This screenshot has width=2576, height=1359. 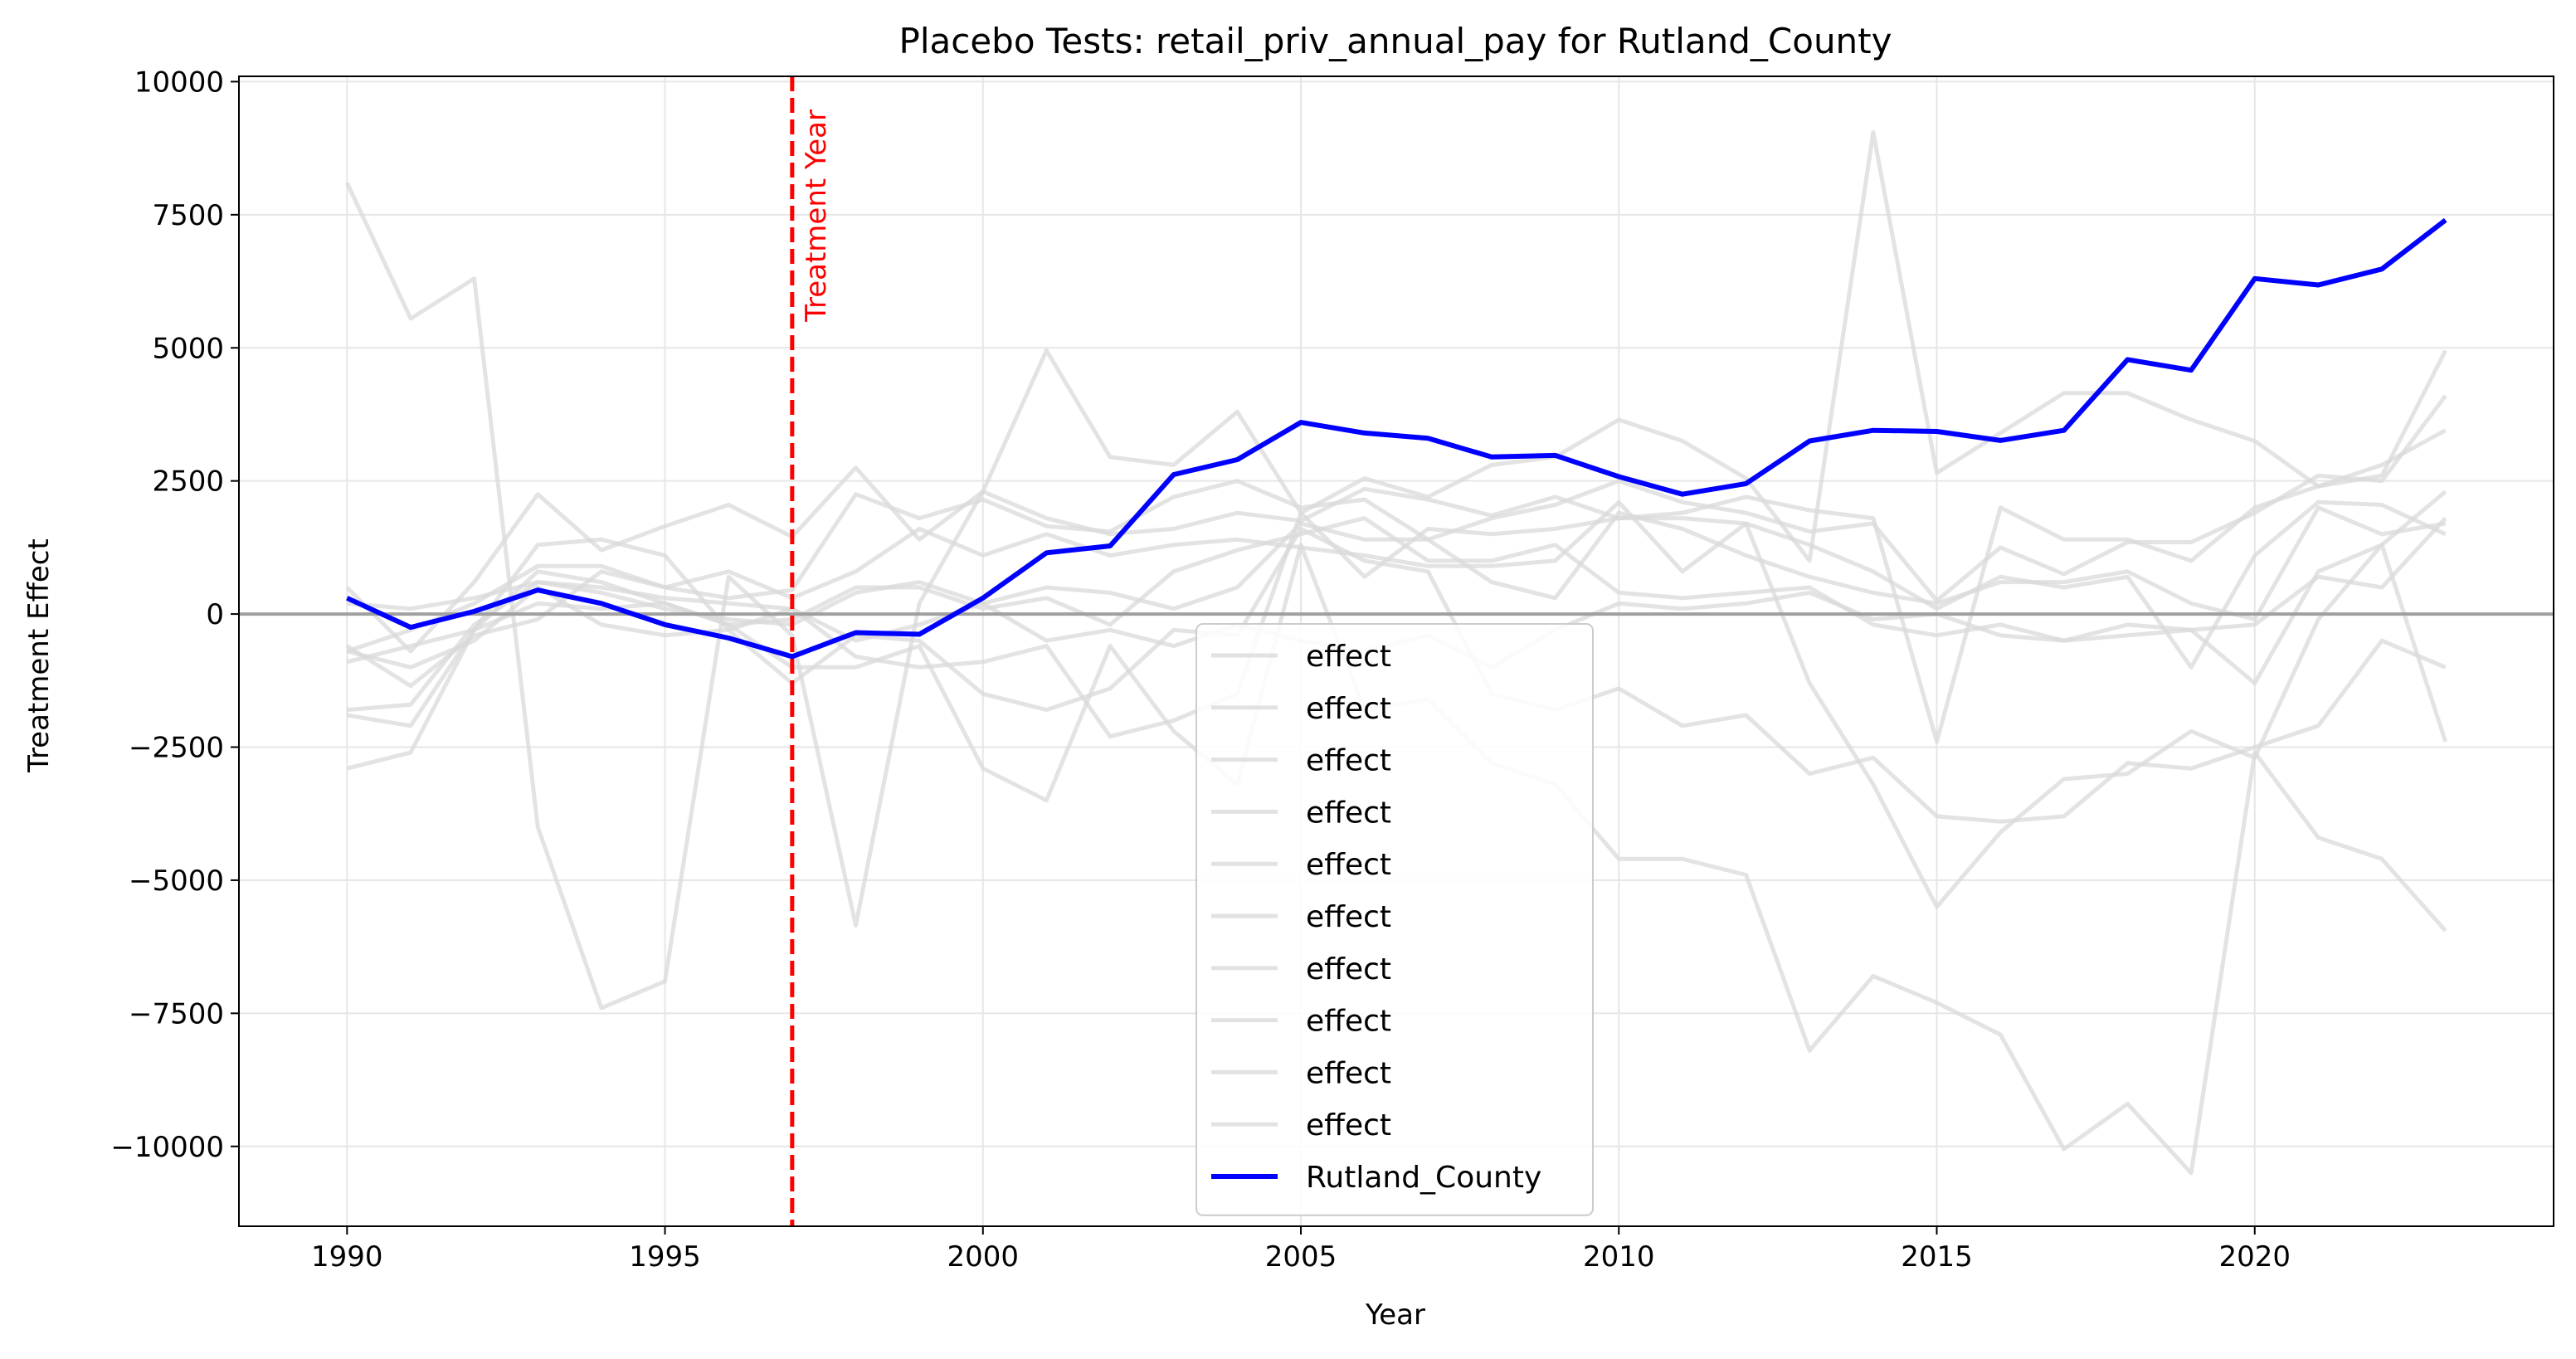 I want to click on y-tick-label: −5000, so click(x=176, y=882).